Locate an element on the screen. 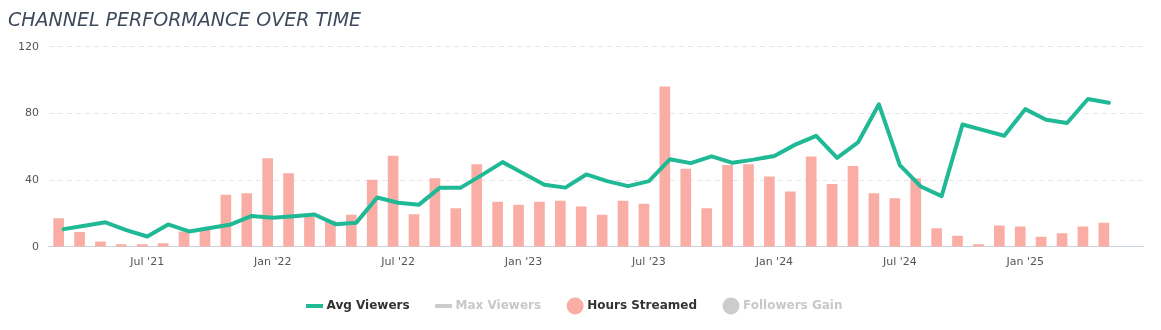 The height and width of the screenshot is (330, 1161). x-tick-label: Jul '22 is located at coordinates (397, 262).